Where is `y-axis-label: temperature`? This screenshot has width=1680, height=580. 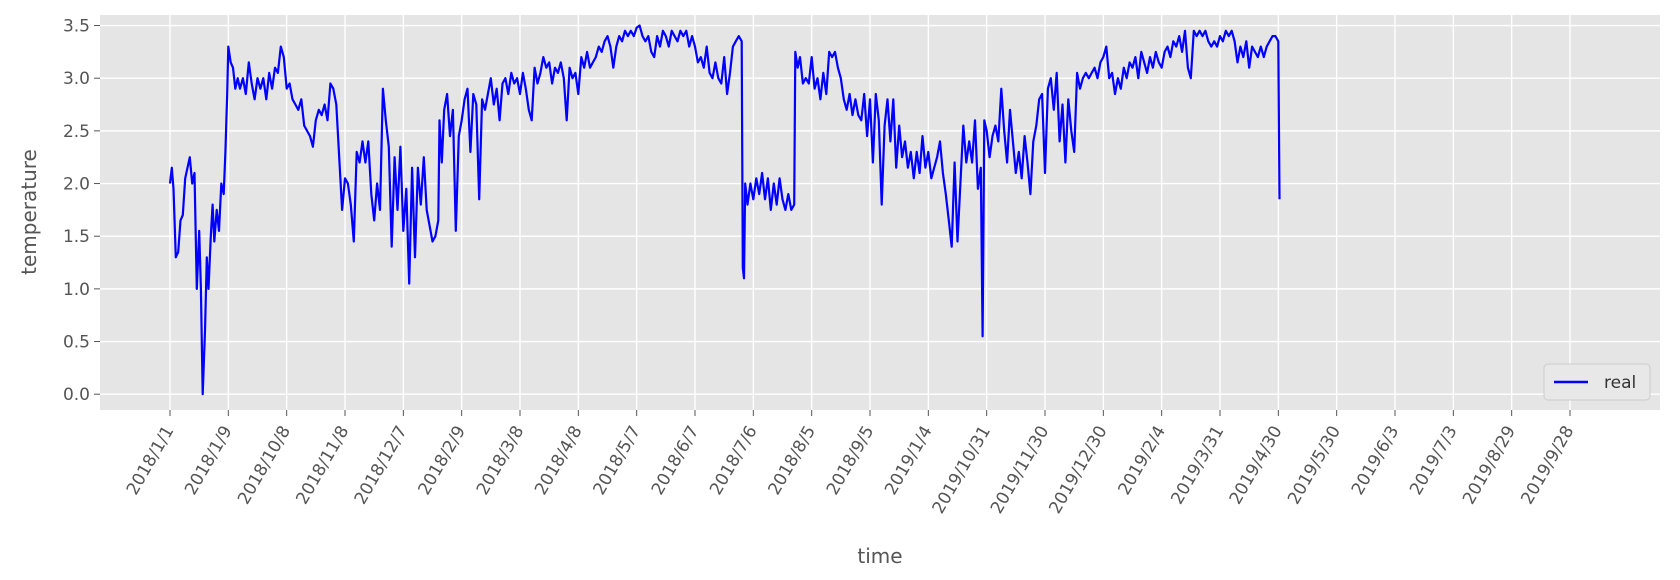 y-axis-label: temperature is located at coordinates (29, 212).